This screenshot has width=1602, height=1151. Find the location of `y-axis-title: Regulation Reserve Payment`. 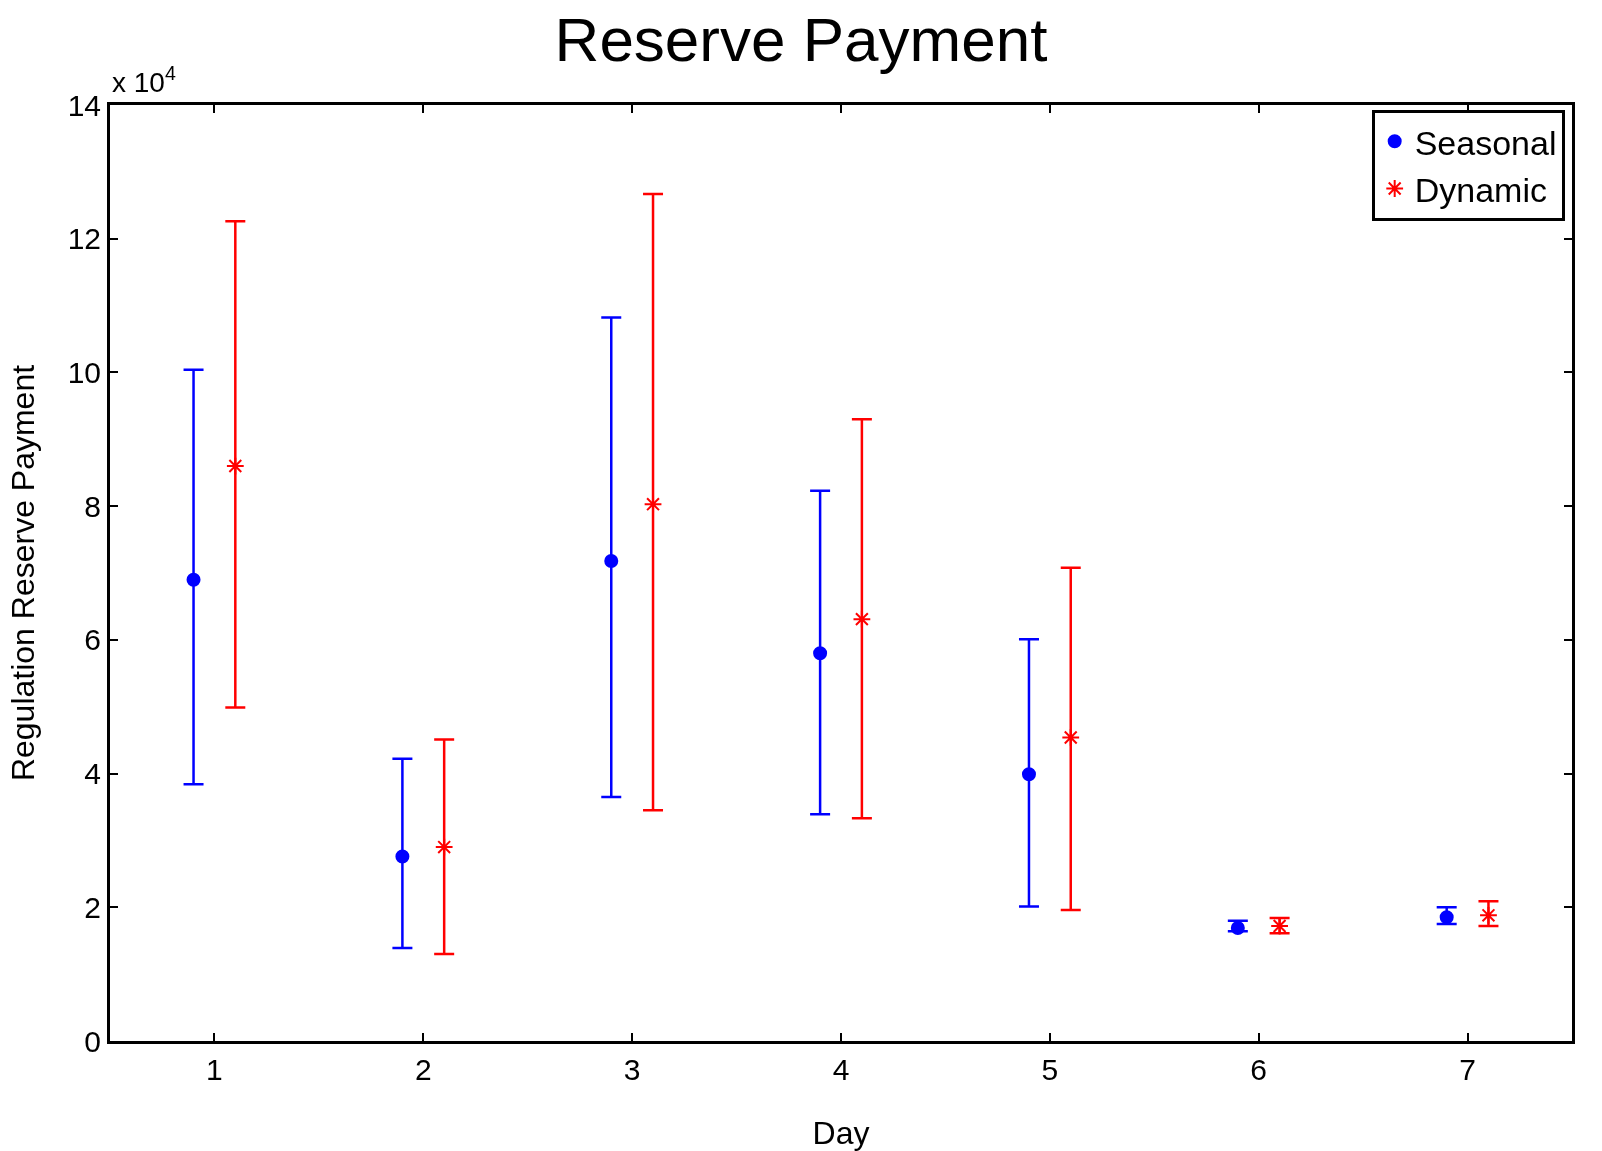

y-axis-title: Regulation Reserve Payment is located at coordinates (23, 573).